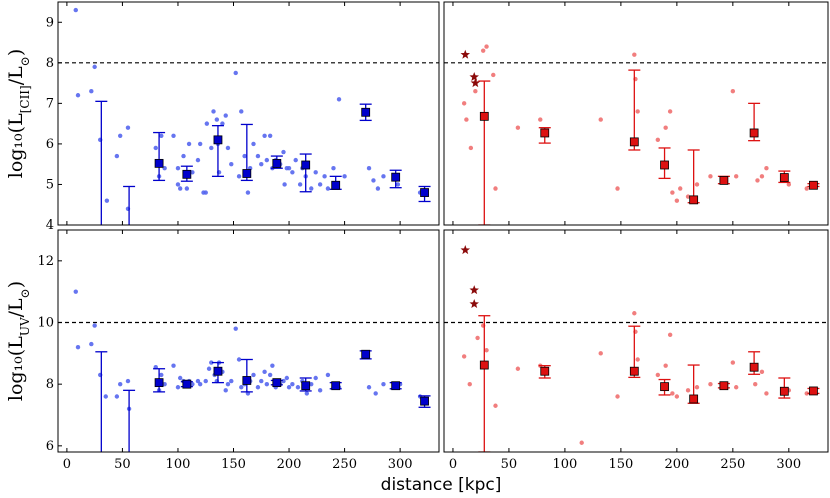 This screenshot has height=498, width=830. What do you see at coordinates (45, 261) in the screenshot?
I see `y-tick-label: 12` at bounding box center [45, 261].